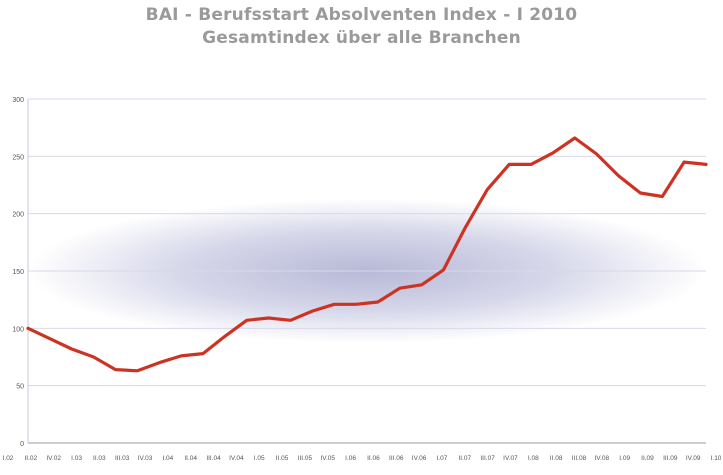  Describe the element at coordinates (361, 38) in the screenshot. I see `chart-subtitle: Gesamtindex über alle Branchen` at that location.